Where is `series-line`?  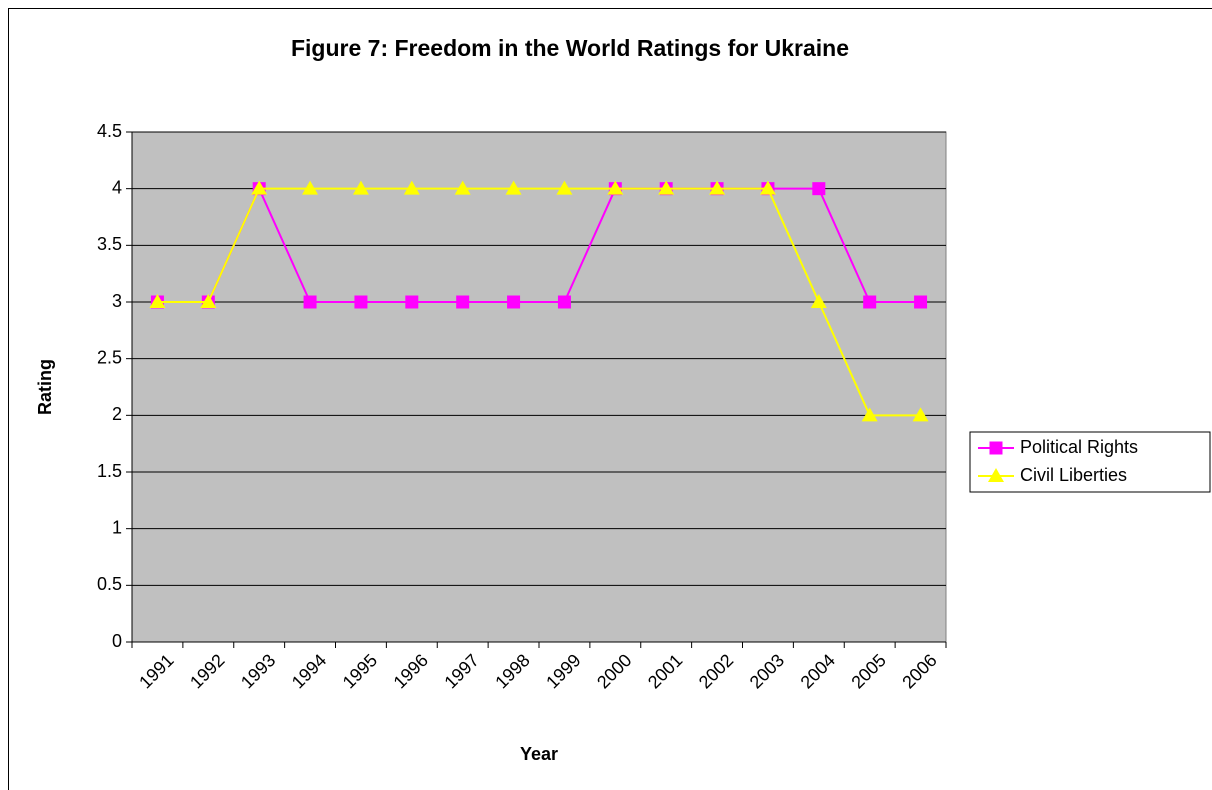 series-line is located at coordinates (539, 244).